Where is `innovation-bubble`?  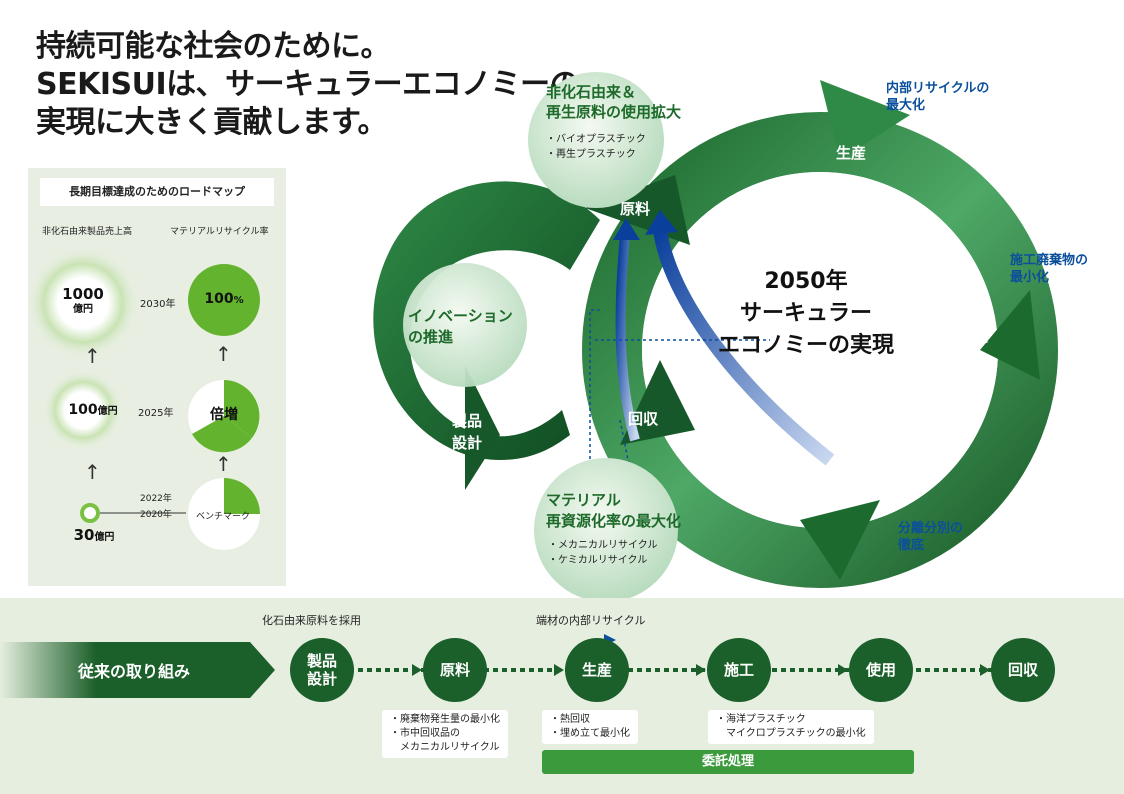 innovation-bubble is located at coordinates (465, 325).